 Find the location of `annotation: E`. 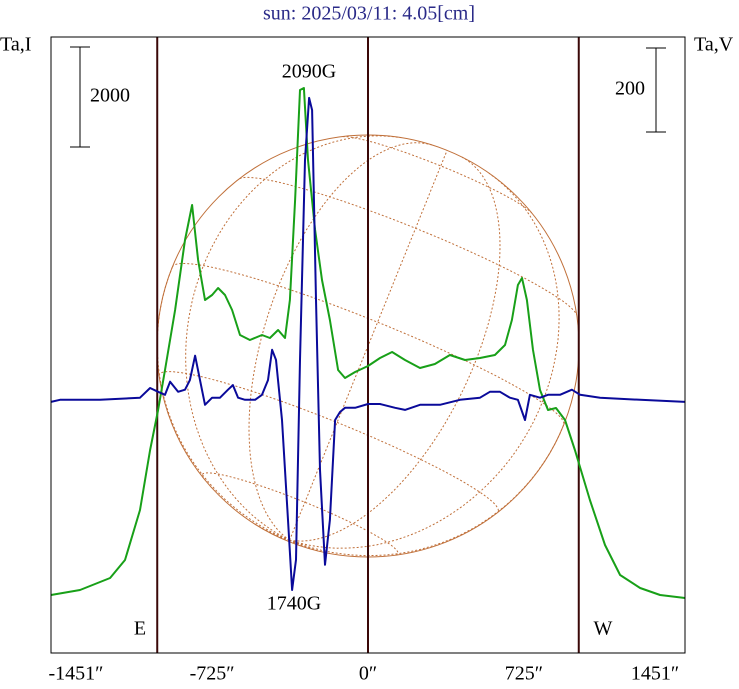

annotation: E is located at coordinates (140, 629).